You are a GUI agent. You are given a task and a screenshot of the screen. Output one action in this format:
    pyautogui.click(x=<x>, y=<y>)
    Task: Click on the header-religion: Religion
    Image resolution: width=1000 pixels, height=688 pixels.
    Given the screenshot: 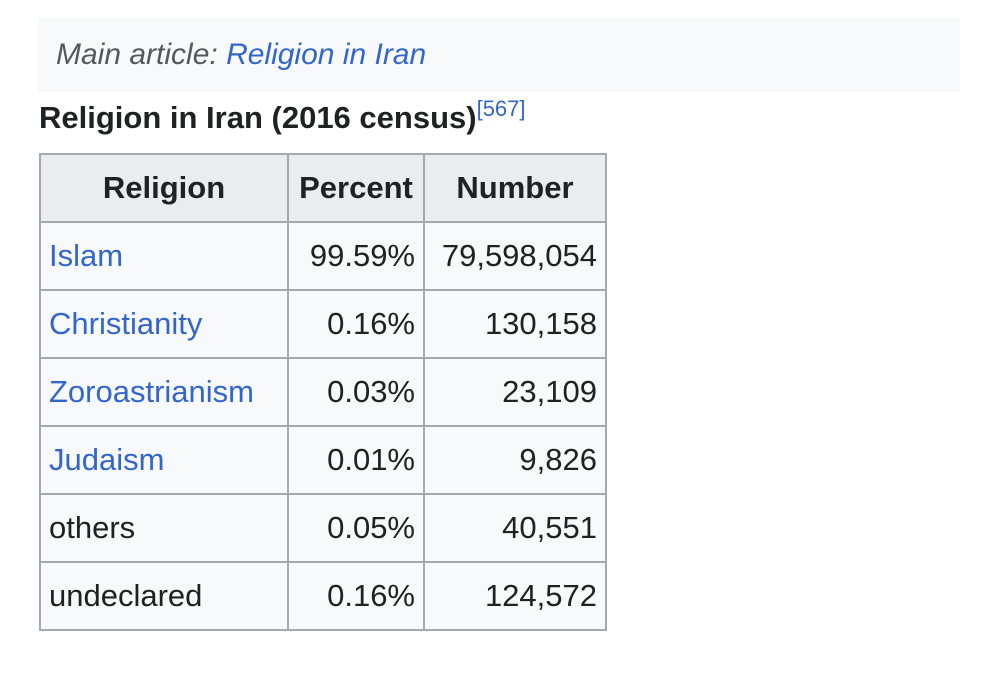 What is the action you would take?
    pyautogui.click(x=164, y=188)
    